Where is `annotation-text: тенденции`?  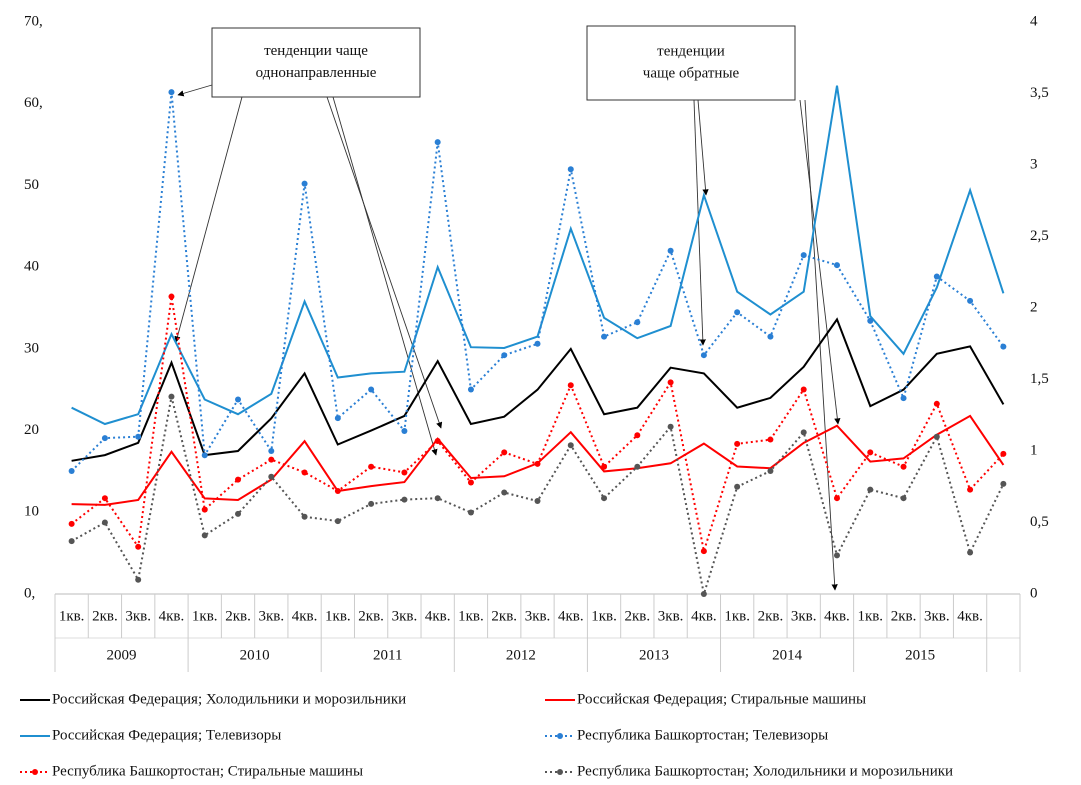
annotation-text: тенденции is located at coordinates (691, 51).